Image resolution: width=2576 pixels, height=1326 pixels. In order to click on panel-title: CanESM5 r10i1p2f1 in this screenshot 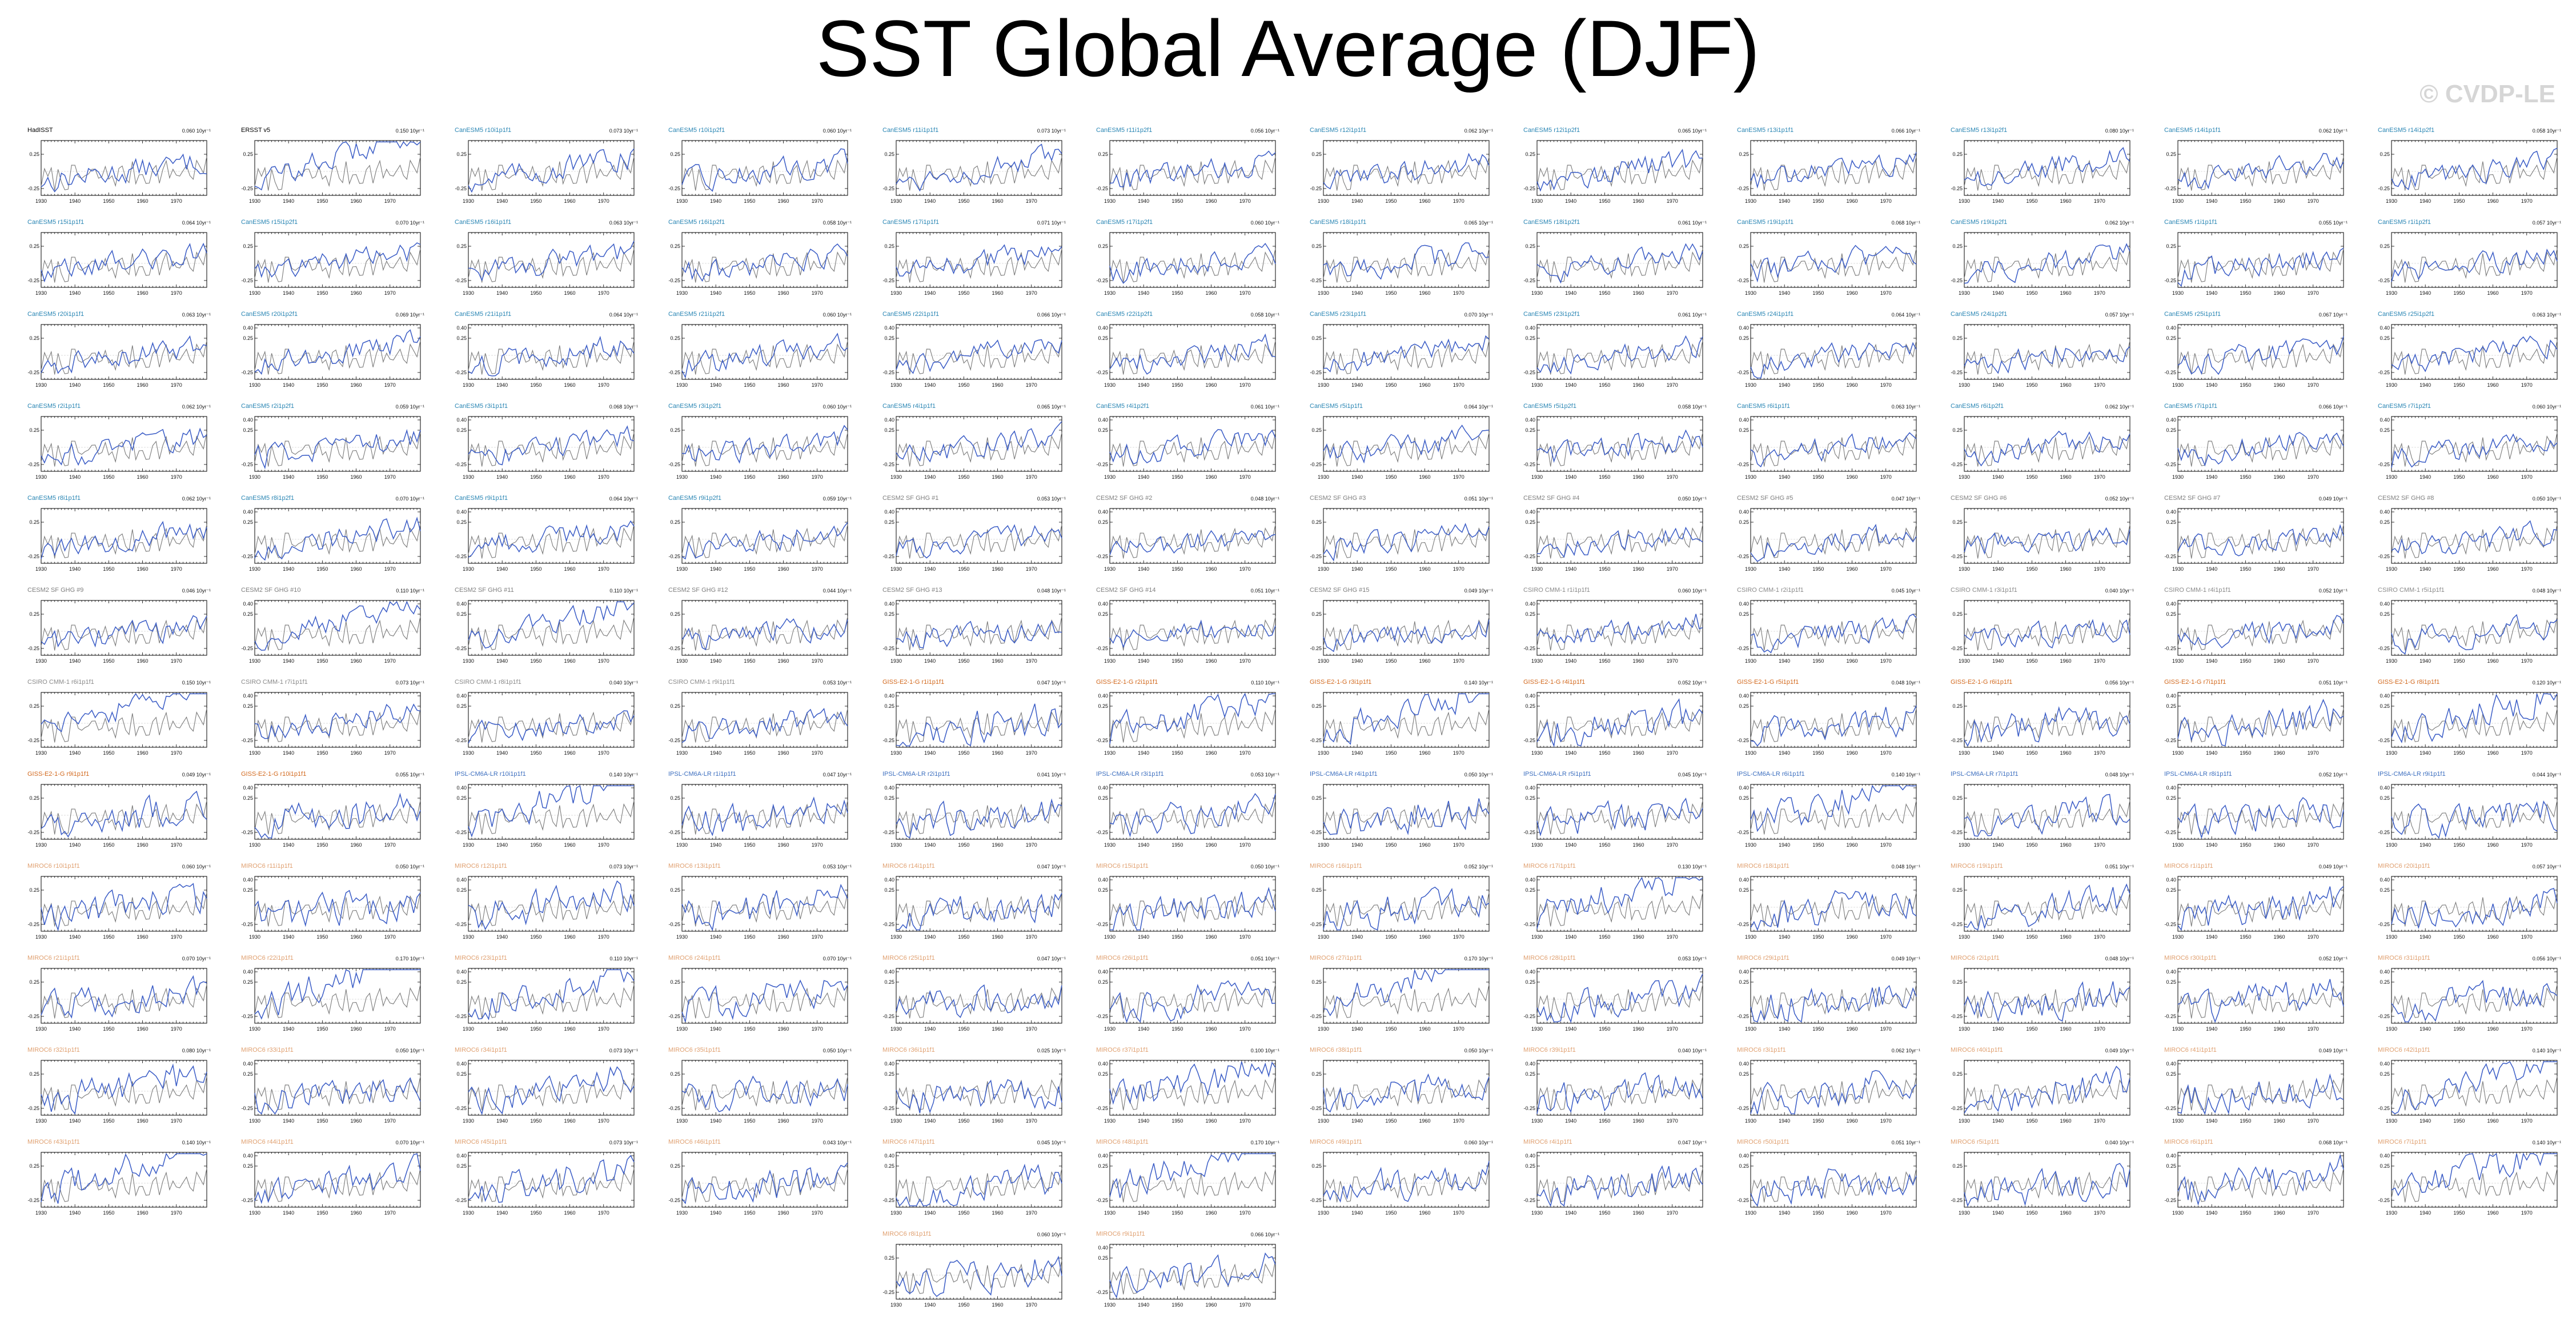, I will do `click(696, 130)`.